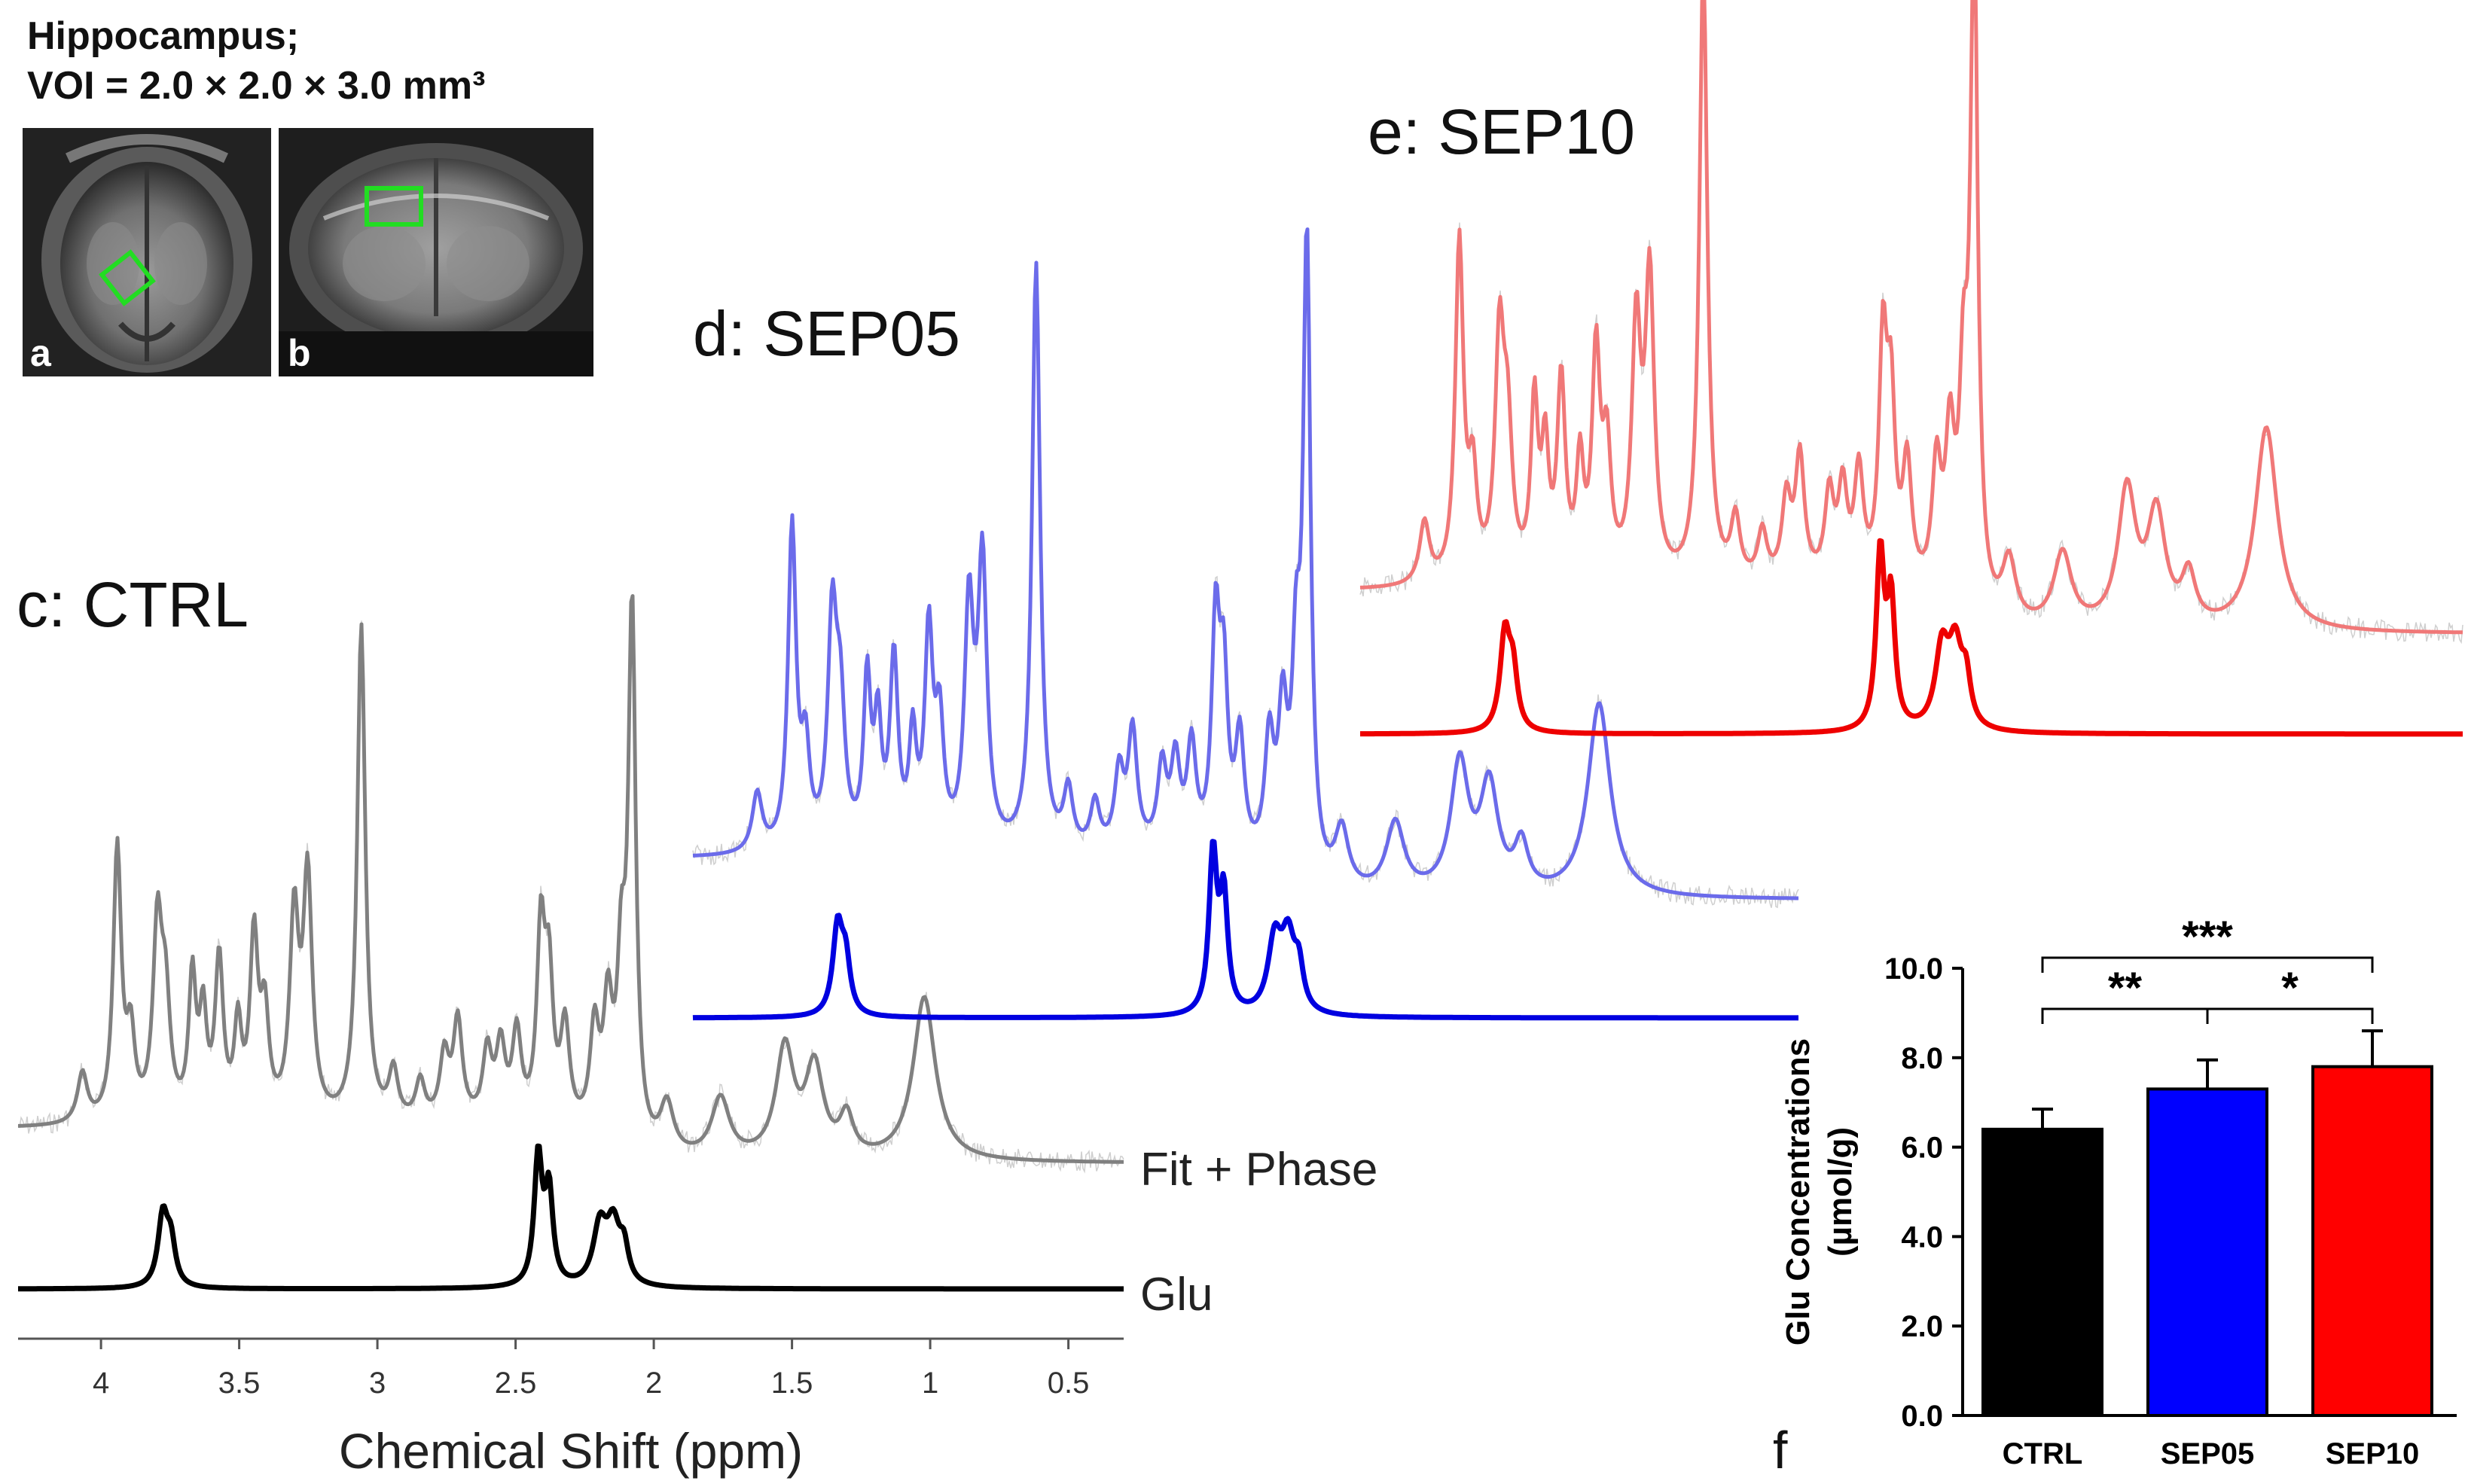 This screenshot has height=1484, width=2468. What do you see at coordinates (1781, 1450) in the screenshot?
I see `bar-panel-label-f: f` at bounding box center [1781, 1450].